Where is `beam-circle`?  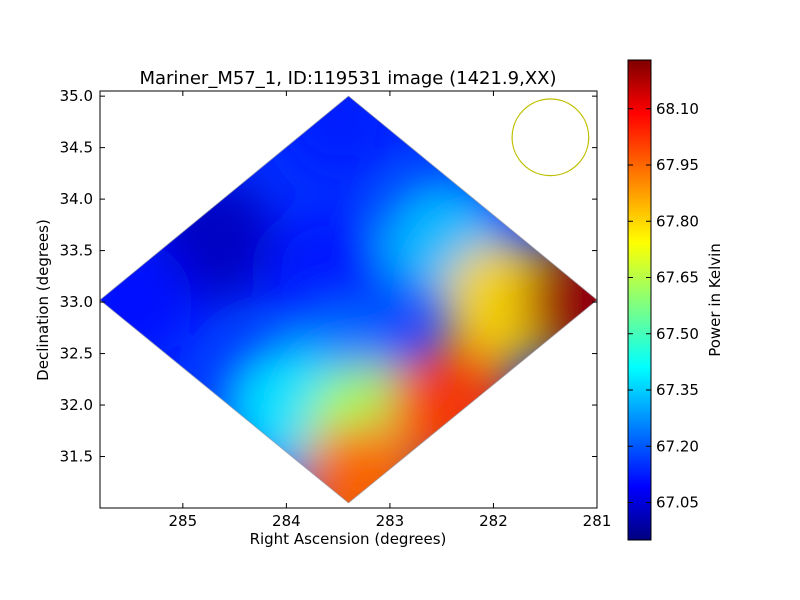
beam-circle is located at coordinates (550, 137).